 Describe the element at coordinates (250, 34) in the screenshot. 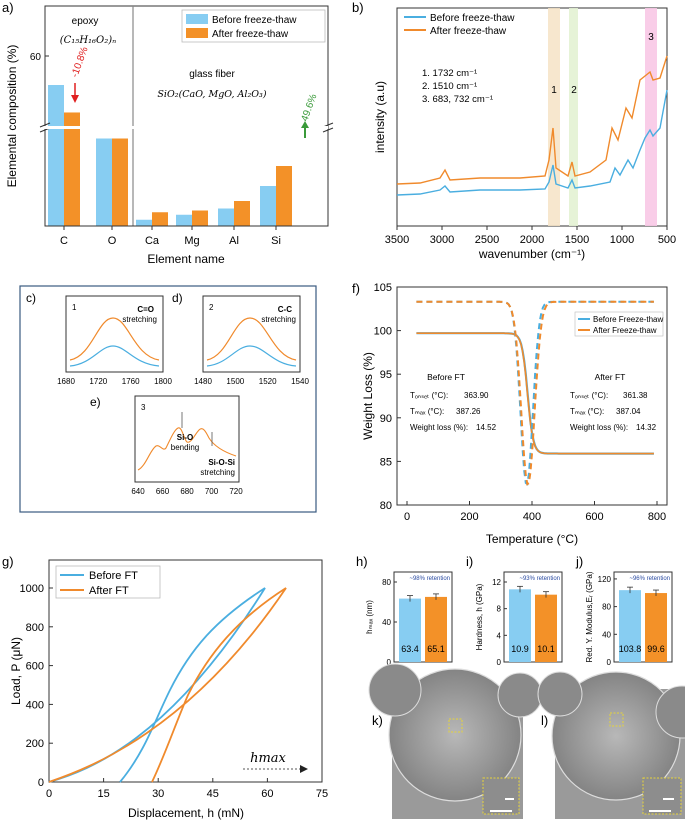

I see `legend-after: After freeze-thaw` at that location.